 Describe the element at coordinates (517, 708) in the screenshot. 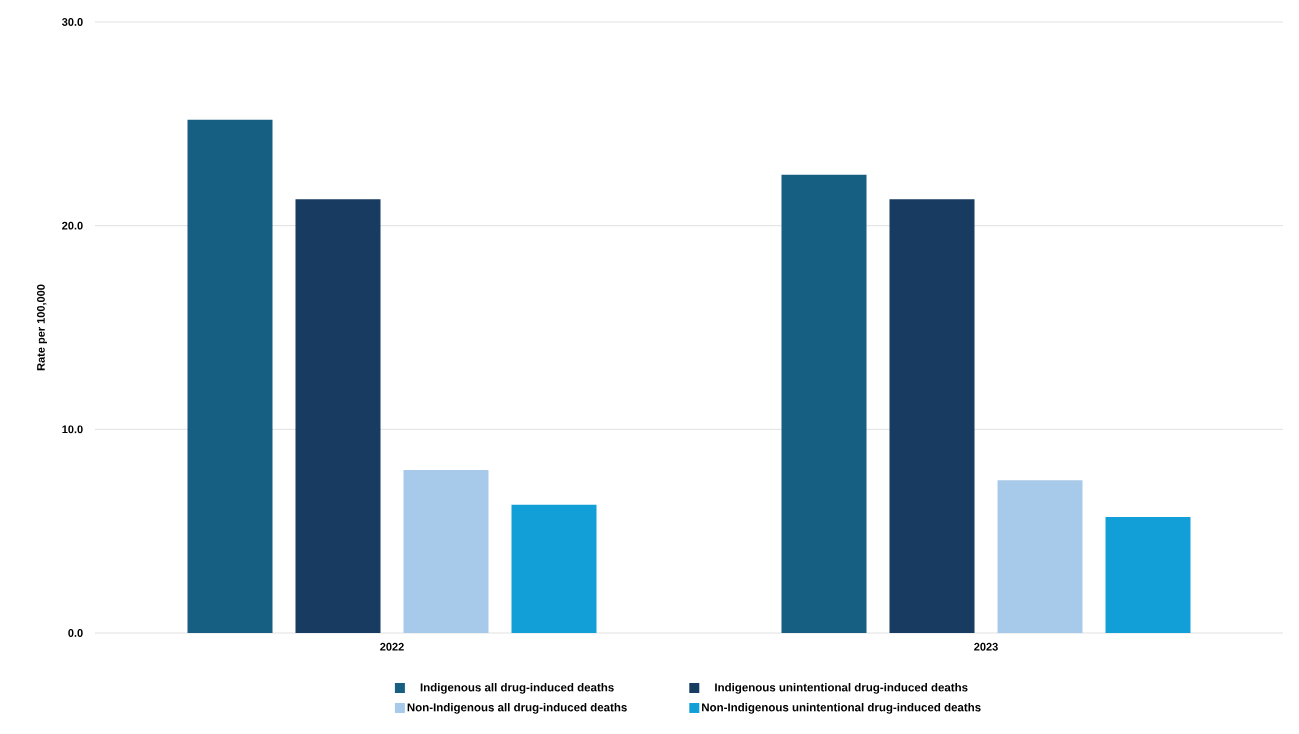

I see `legend-label: Non-Indigenous all drug-induced deaths` at that location.